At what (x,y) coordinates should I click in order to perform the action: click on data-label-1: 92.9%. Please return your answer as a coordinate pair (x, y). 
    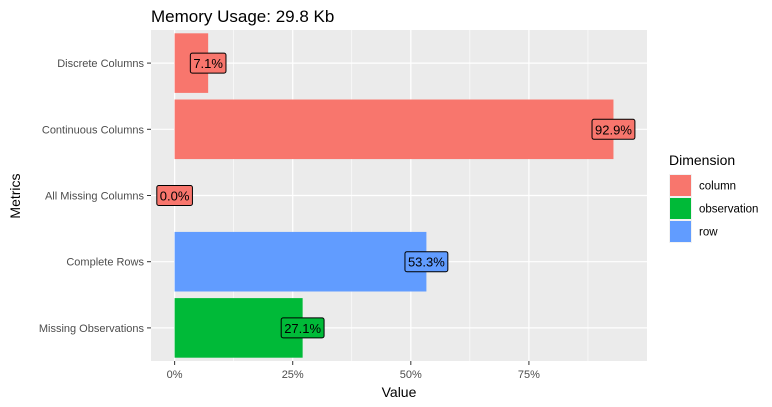
    Looking at the image, I should click on (613, 129).